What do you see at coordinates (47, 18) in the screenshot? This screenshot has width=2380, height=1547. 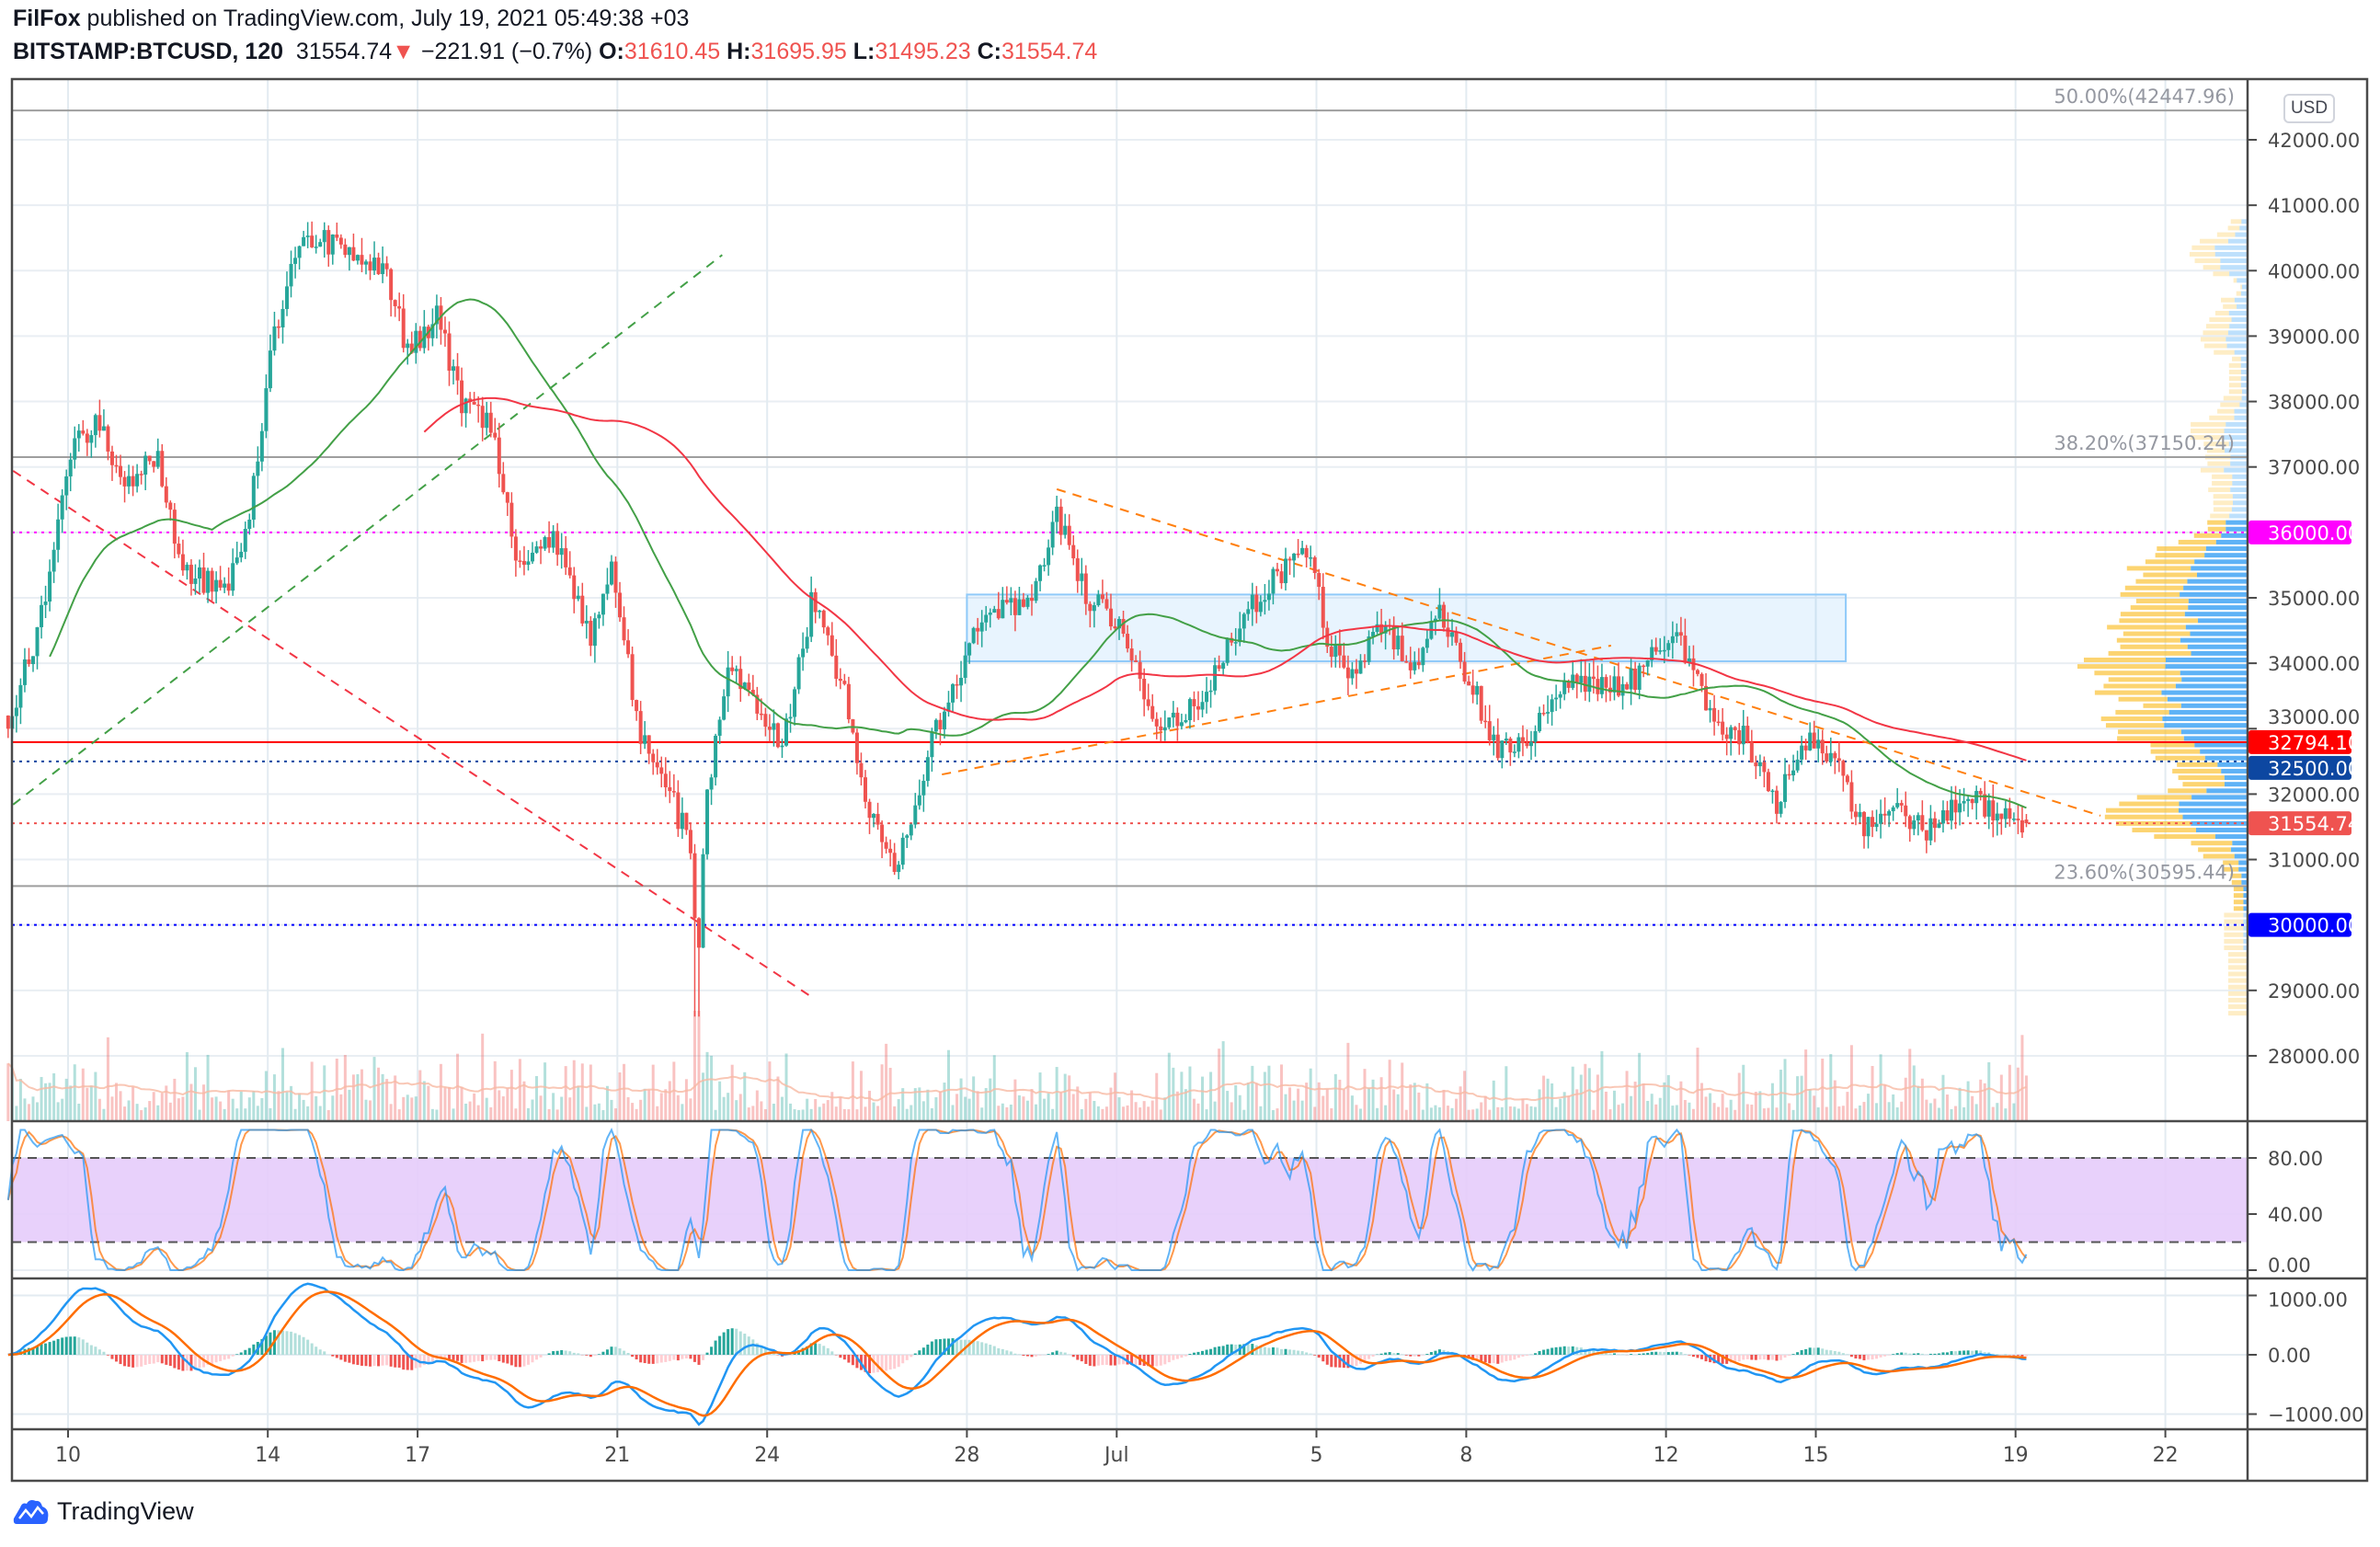 I see `author-name: FilFox` at bounding box center [47, 18].